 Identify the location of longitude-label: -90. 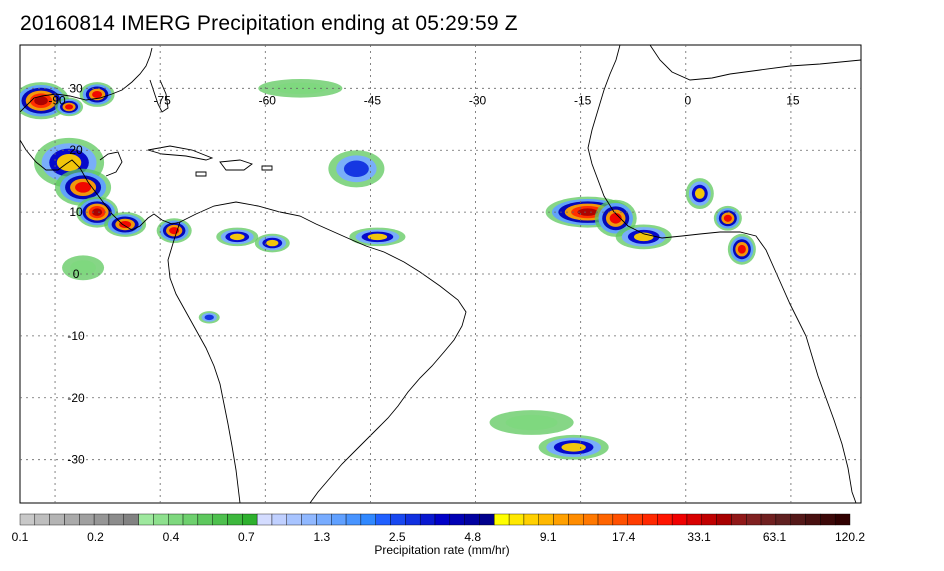
(57, 101).